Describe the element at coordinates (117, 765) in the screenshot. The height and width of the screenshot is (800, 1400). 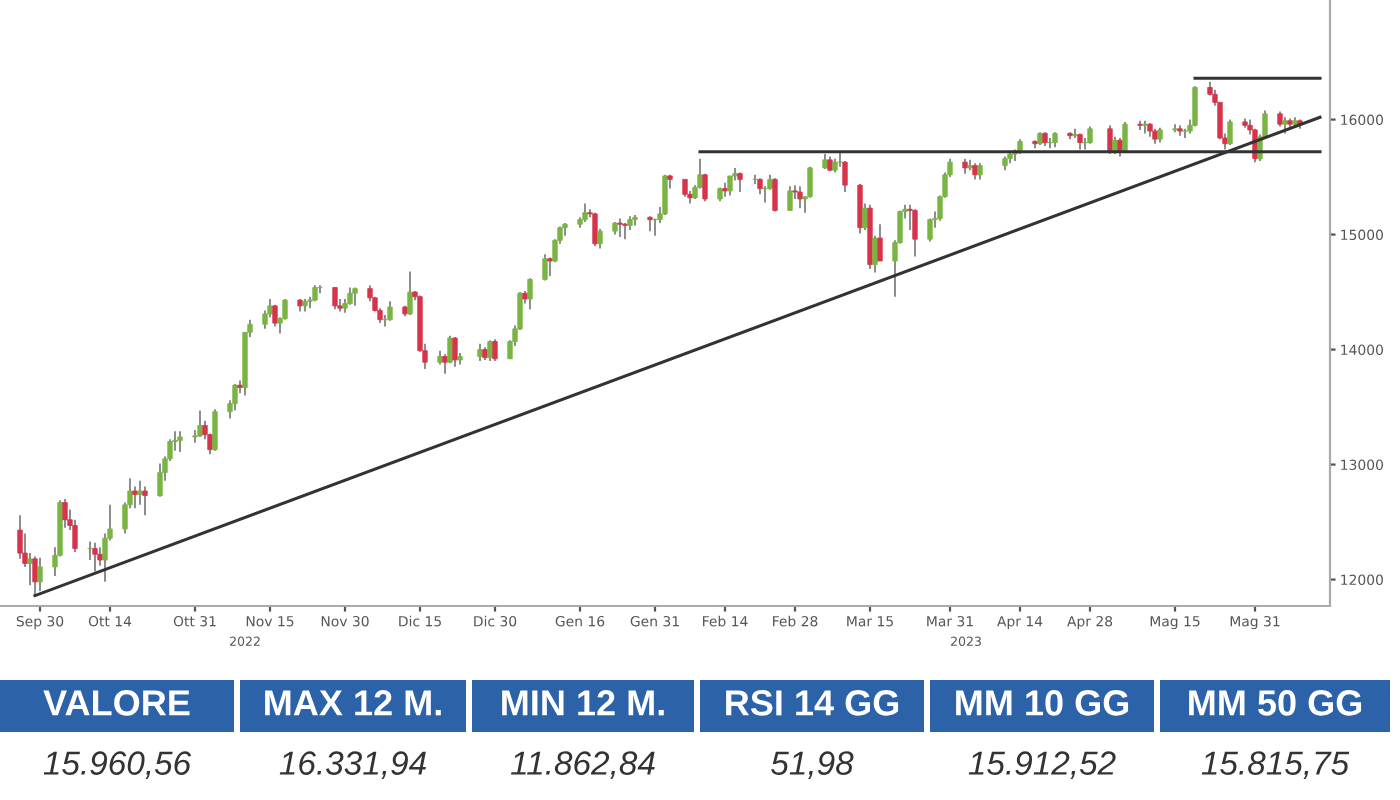
I see `text: 15.960,56` at that location.